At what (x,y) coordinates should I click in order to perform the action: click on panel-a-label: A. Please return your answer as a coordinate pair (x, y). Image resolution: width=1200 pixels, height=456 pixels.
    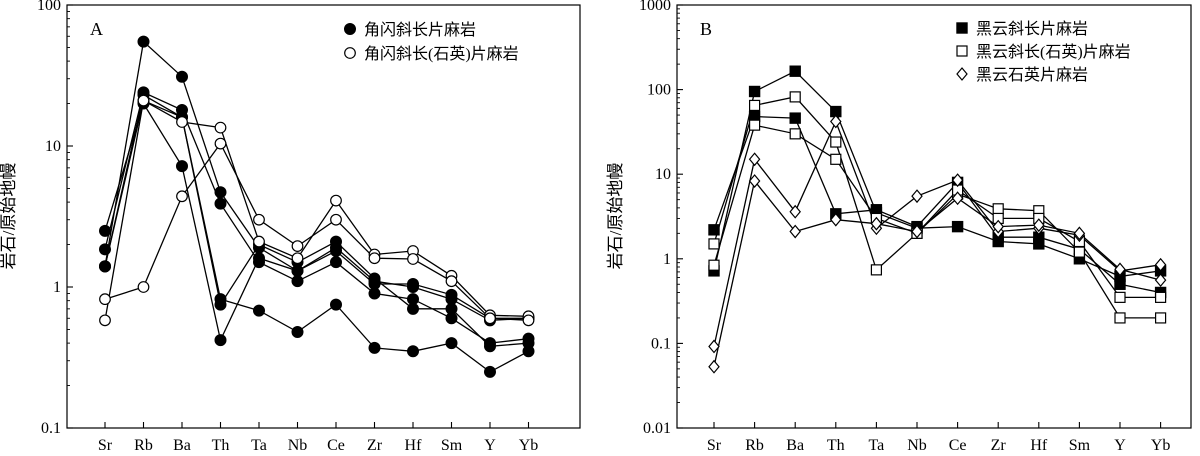
    Looking at the image, I should click on (96, 29).